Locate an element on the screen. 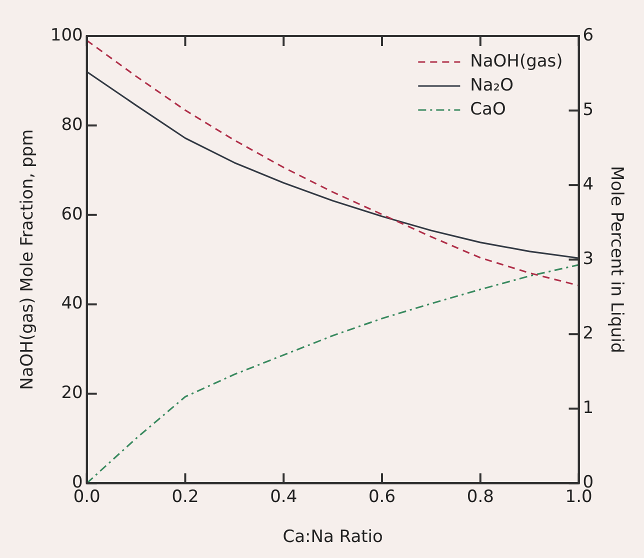 The width and height of the screenshot is (644, 558). y-tick-label: 40 is located at coordinates (72, 304).